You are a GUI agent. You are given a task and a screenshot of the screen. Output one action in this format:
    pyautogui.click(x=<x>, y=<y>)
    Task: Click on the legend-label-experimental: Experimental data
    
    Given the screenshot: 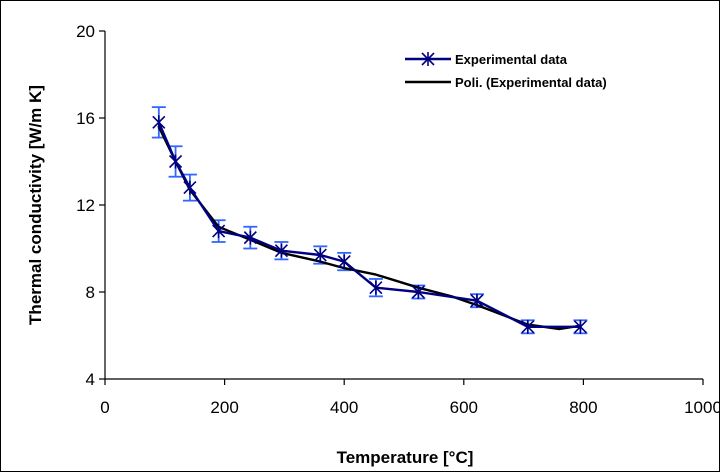 What is the action you would take?
    pyautogui.click(x=511, y=59)
    